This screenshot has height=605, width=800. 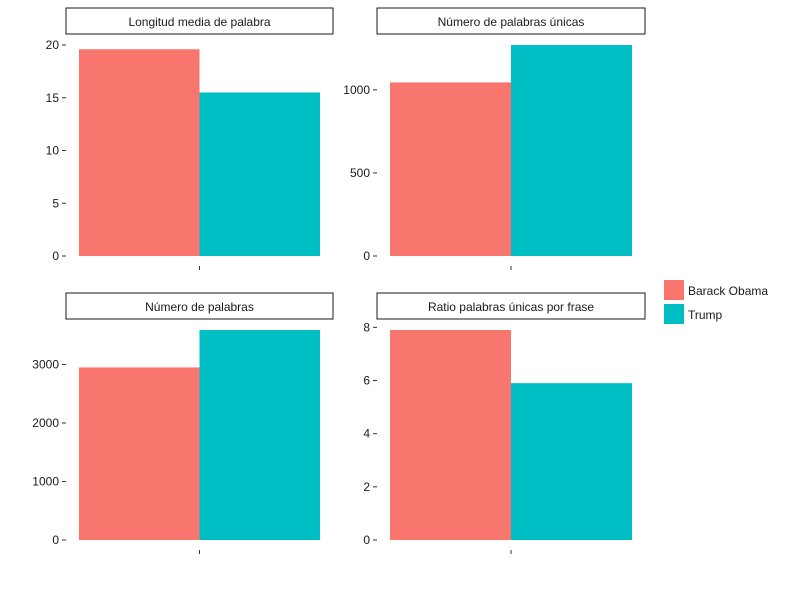 What do you see at coordinates (53, 151) in the screenshot?
I see `y-tick-label: 10` at bounding box center [53, 151].